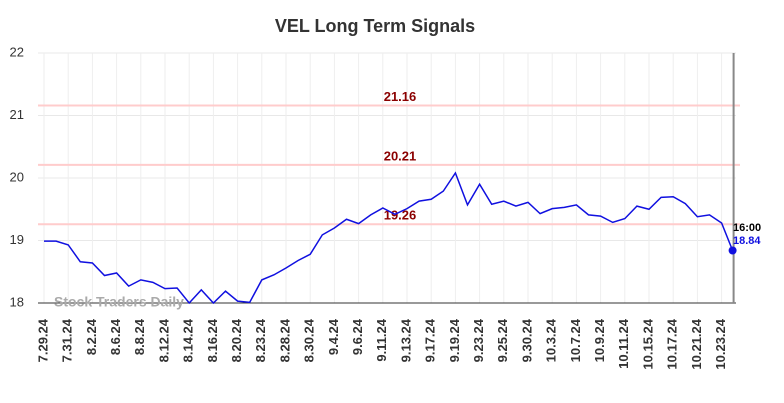  I want to click on x-tick-label: 9.13.24, so click(405, 340).